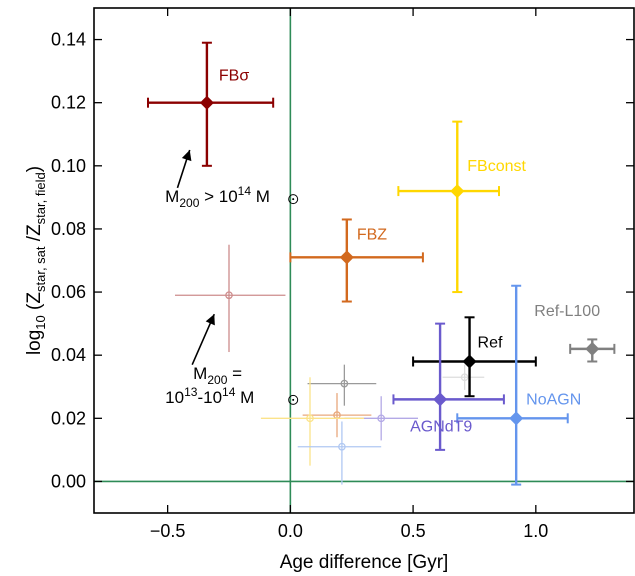  Describe the element at coordinates (68, 40) in the screenshot. I see `y-tick-label-7: 0.14` at that location.